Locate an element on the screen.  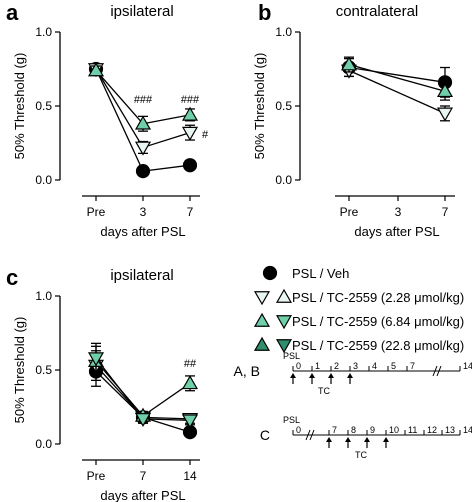
timeline-tick-label: 2 is located at coordinates (336, 366).